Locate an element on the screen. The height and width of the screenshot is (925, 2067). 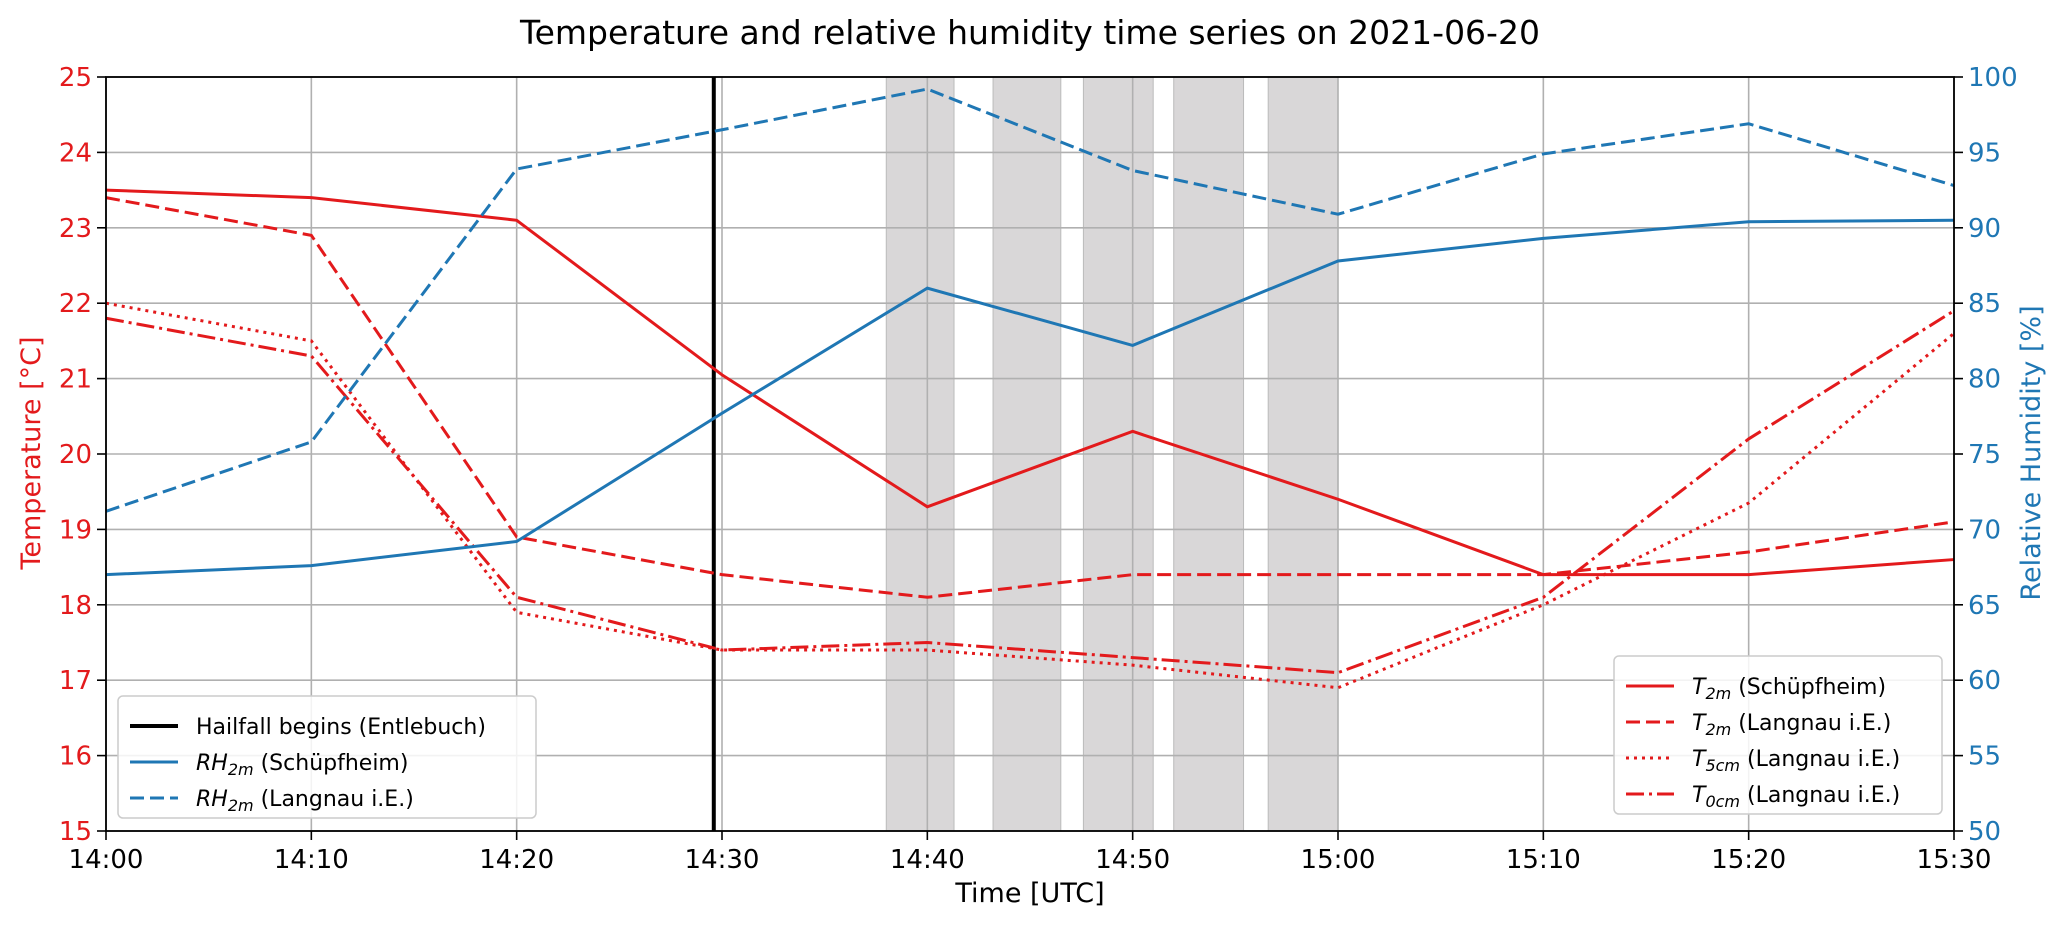
x-tick-label: 14:40 is located at coordinates (927, 860).